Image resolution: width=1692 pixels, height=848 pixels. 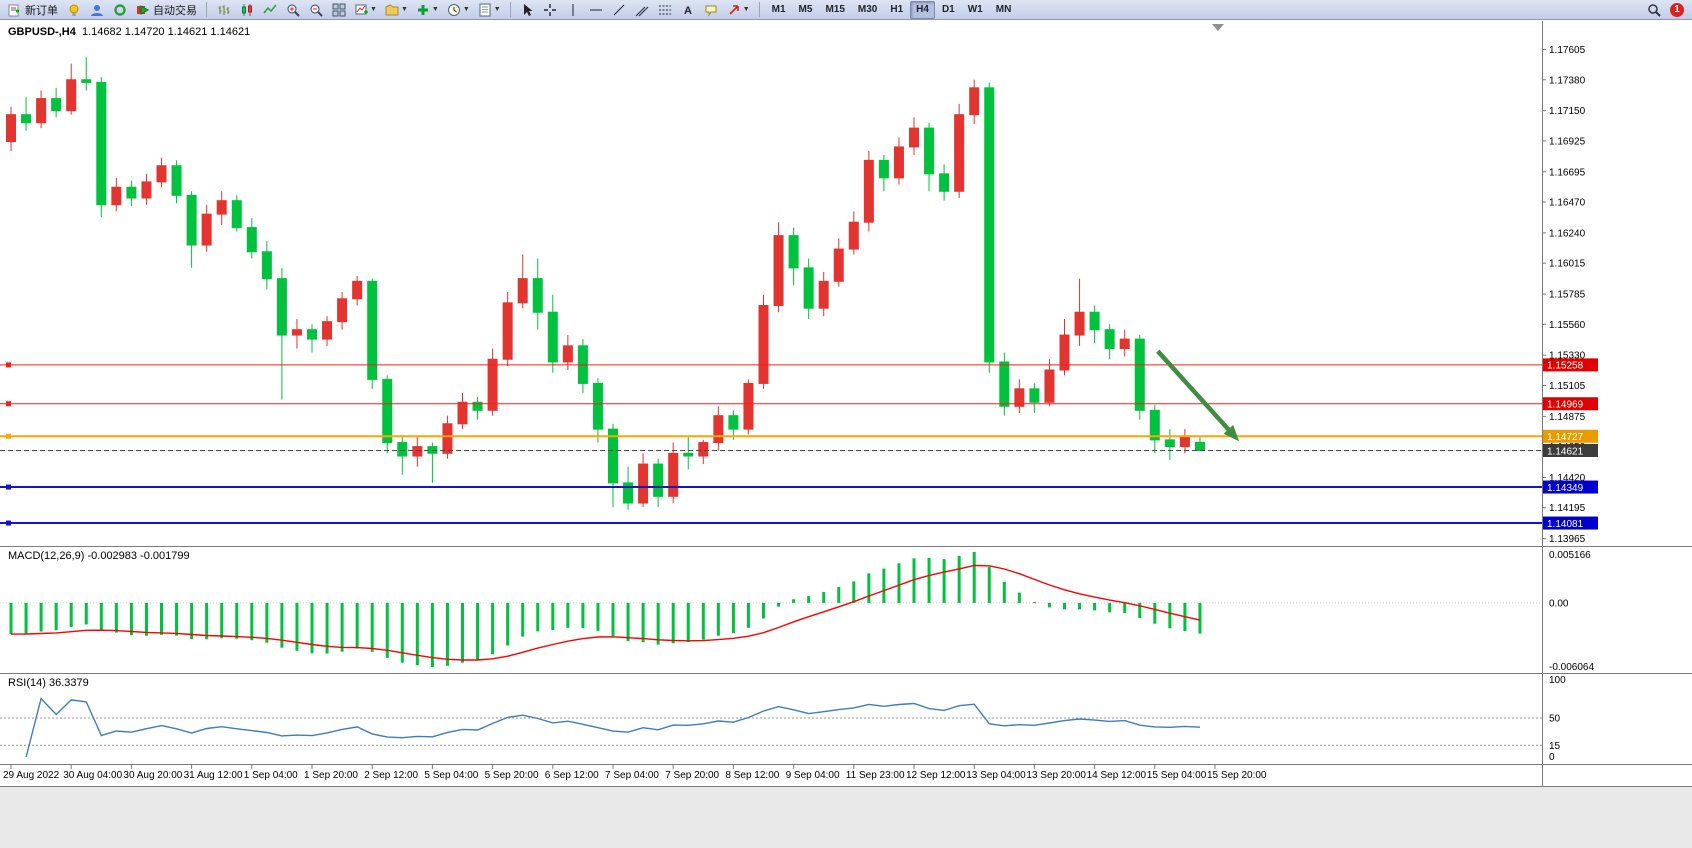 I want to click on timeframe-m5-button: M5, so click(x=805, y=9).